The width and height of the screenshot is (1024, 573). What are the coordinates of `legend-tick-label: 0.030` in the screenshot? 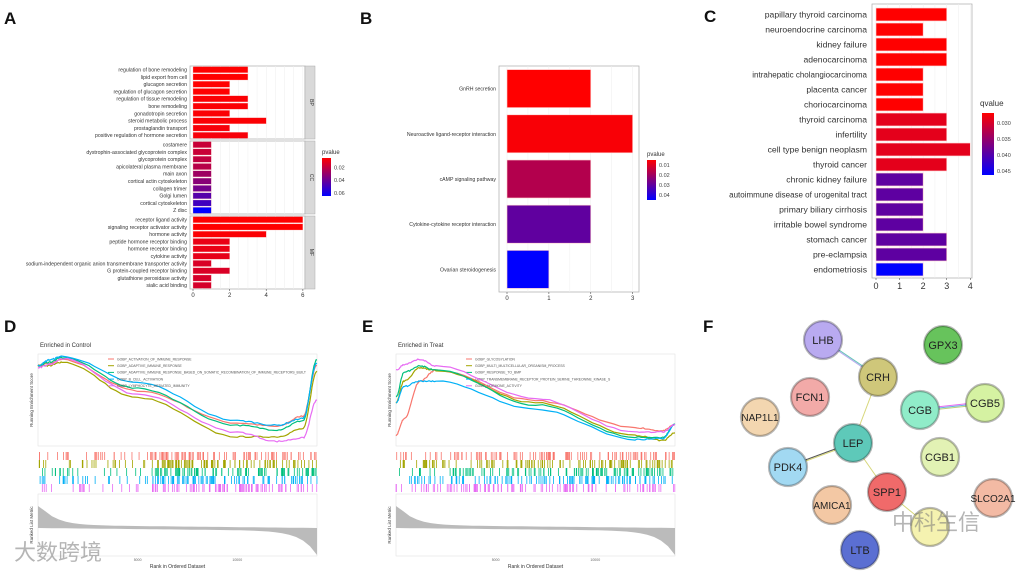 It's located at (1004, 124).